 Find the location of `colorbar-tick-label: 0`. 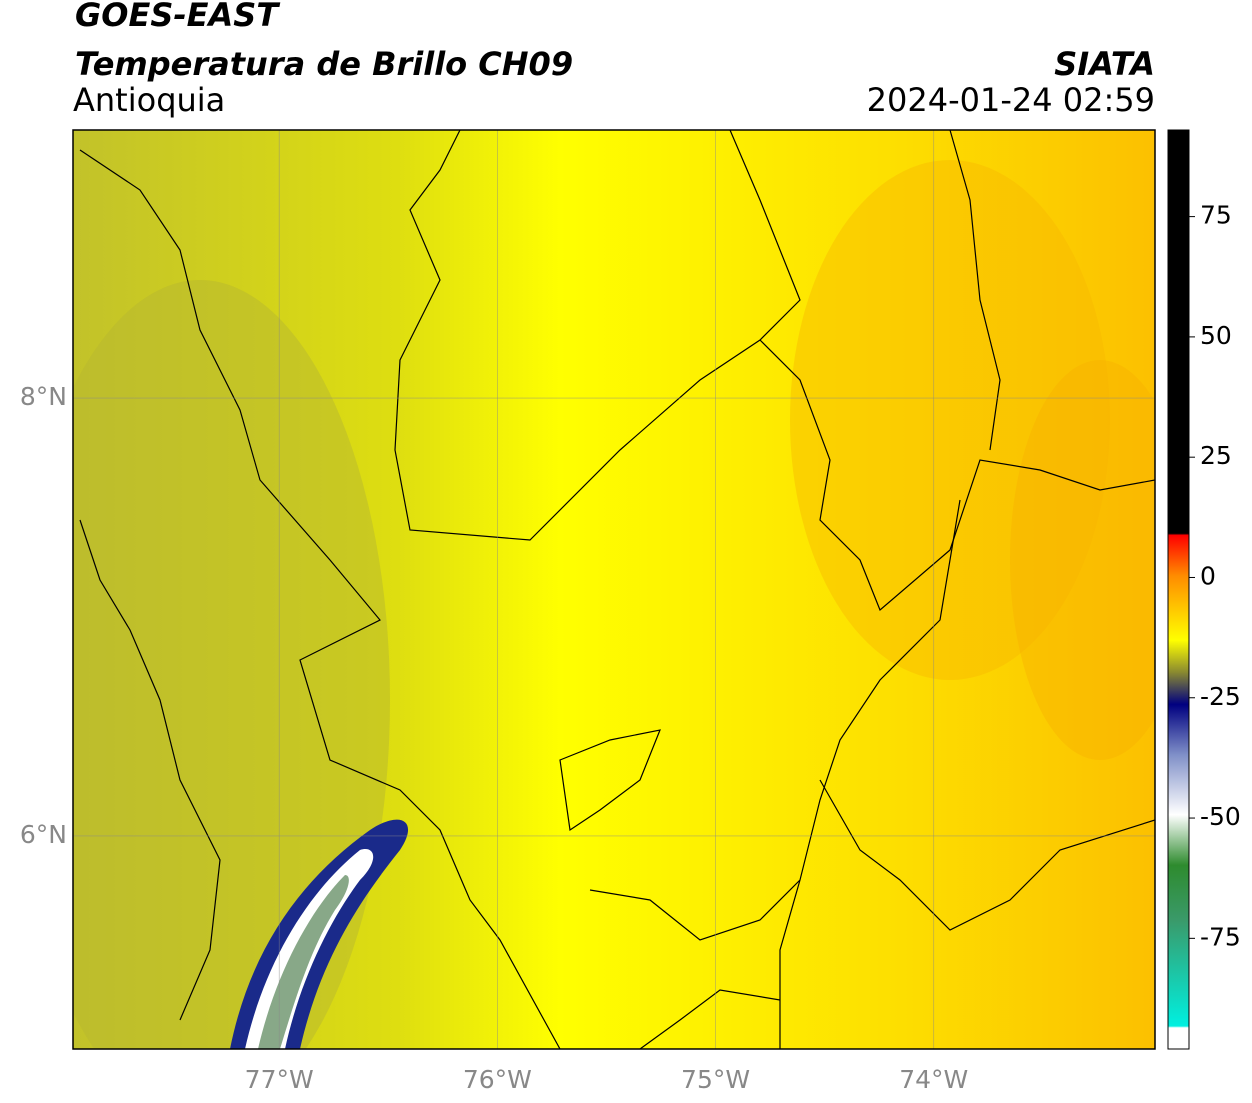

colorbar-tick-label: 0 is located at coordinates (1208, 575).